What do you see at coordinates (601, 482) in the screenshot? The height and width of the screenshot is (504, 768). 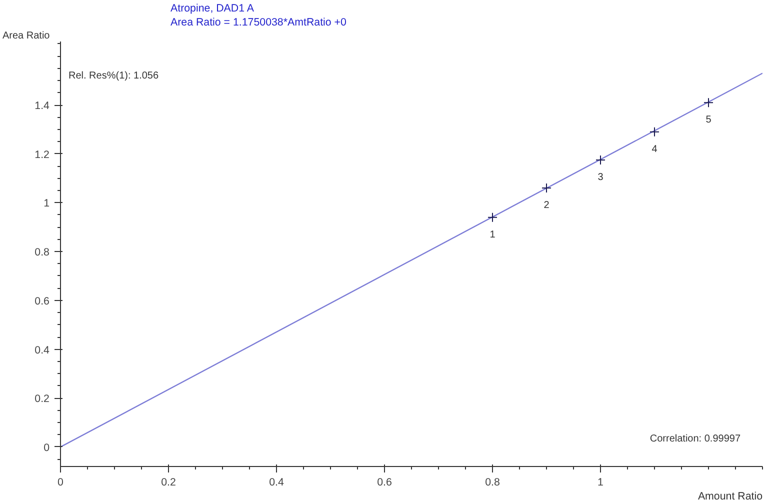 I see `x-tick-label: 1` at bounding box center [601, 482].